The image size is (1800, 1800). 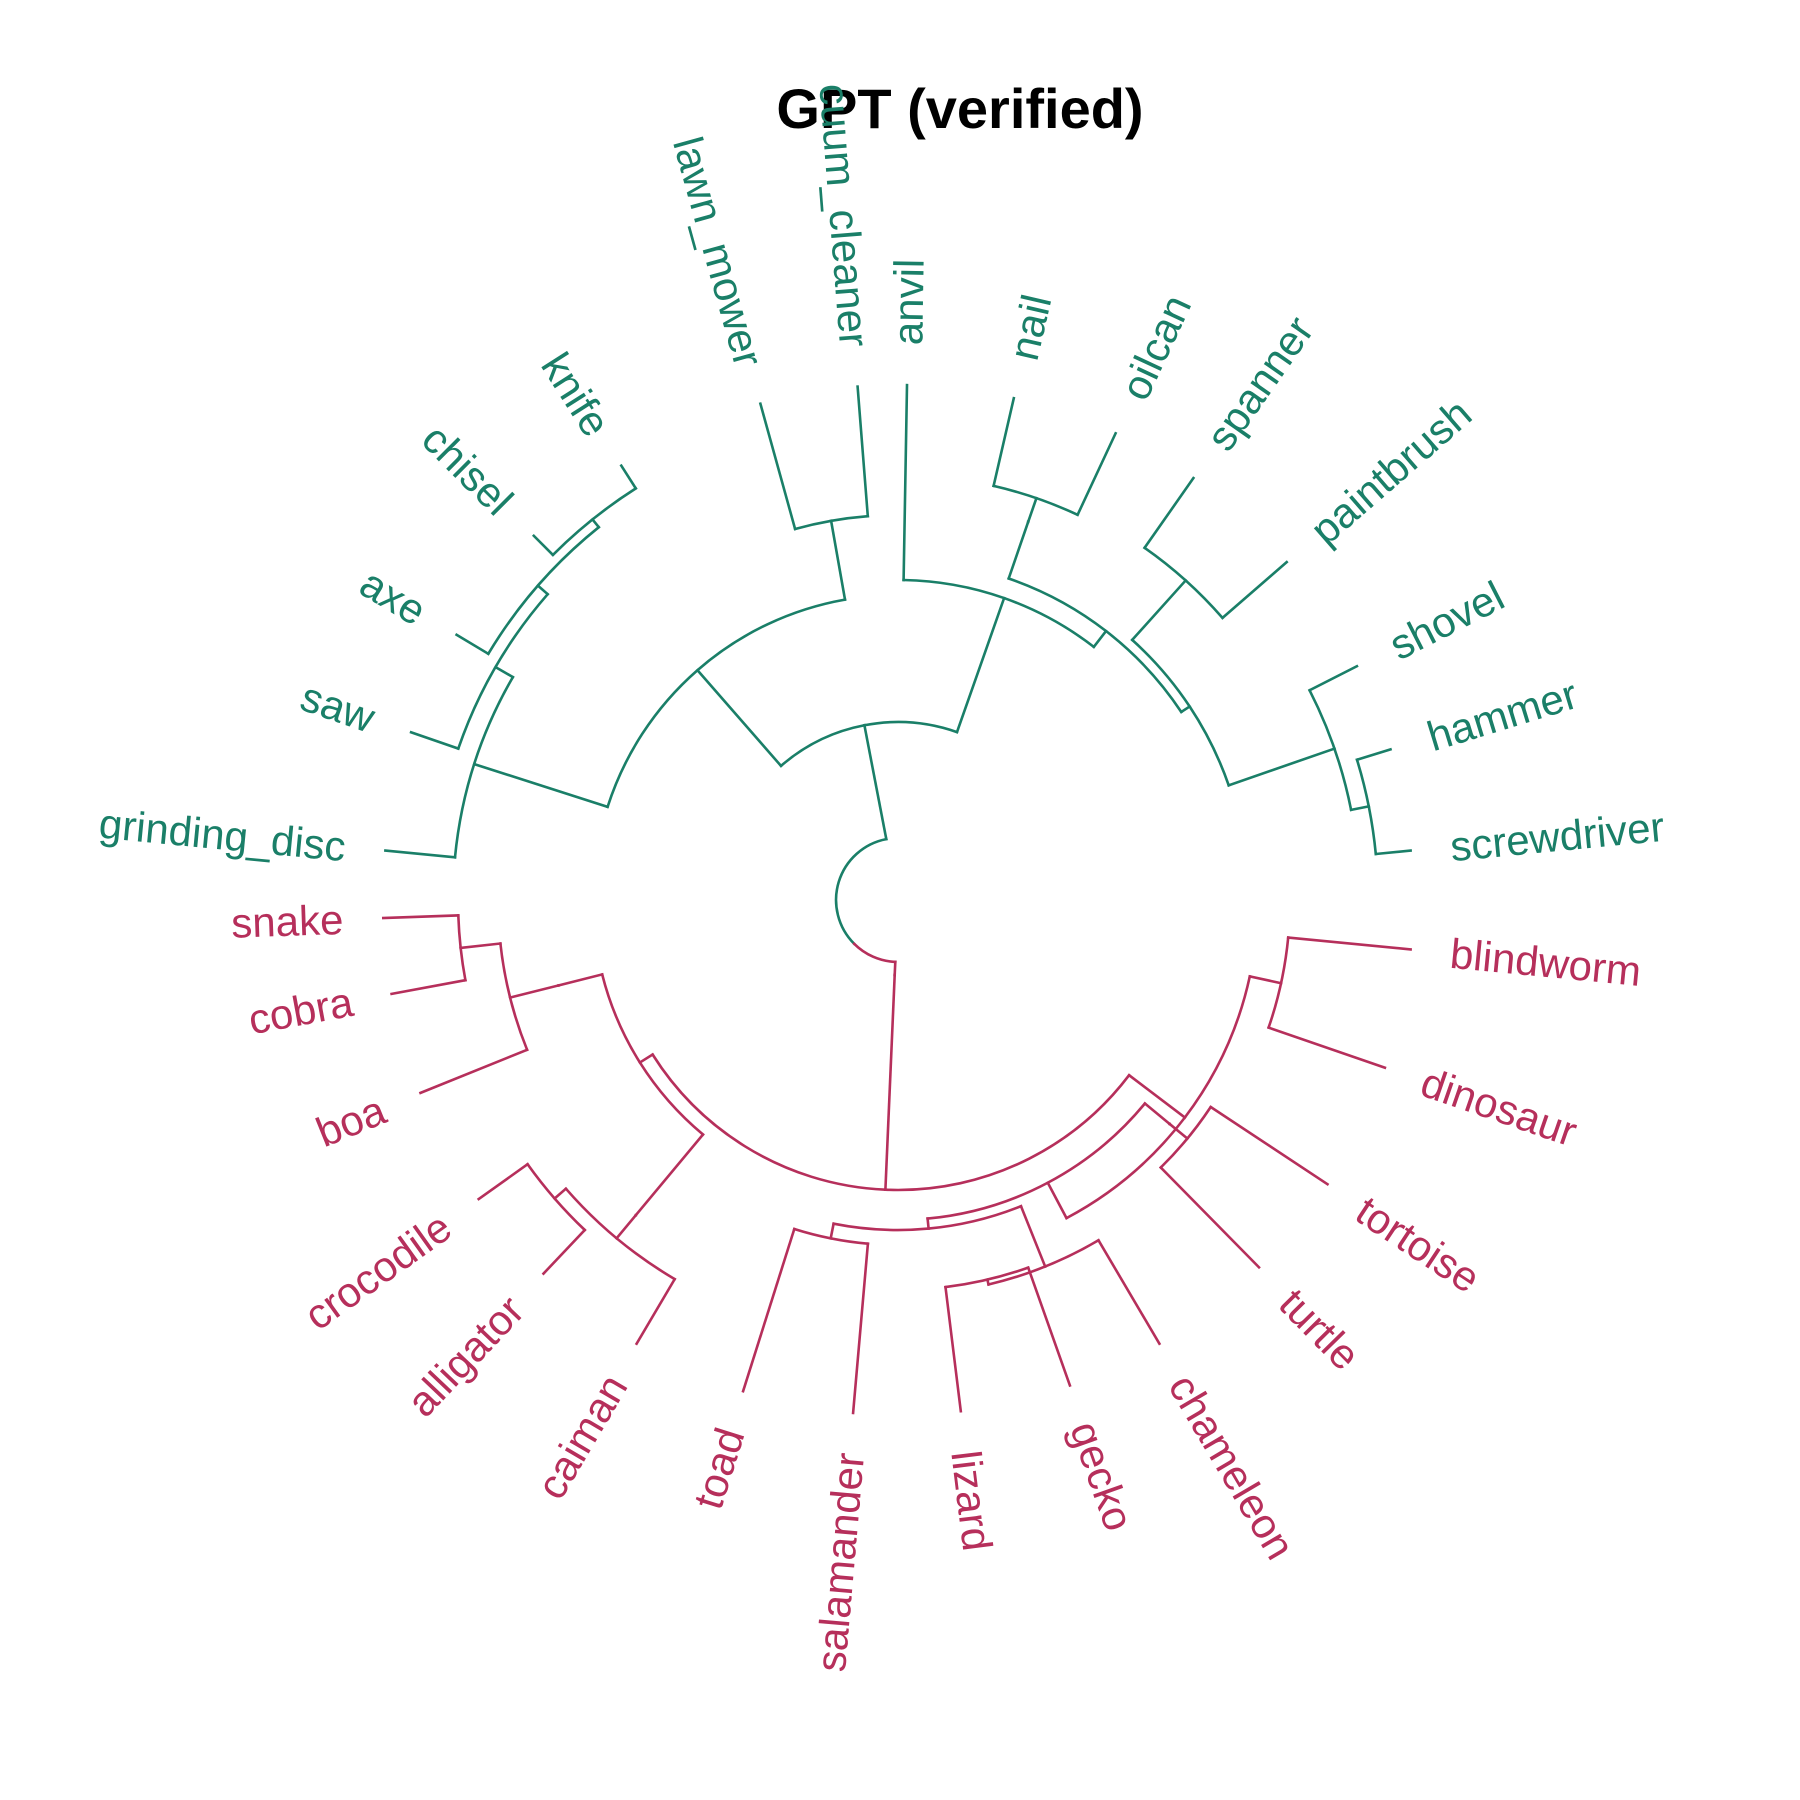 What do you see at coordinates (378, 1271) in the screenshot?
I see `leaf-label-crocodile: crocodile` at bounding box center [378, 1271].